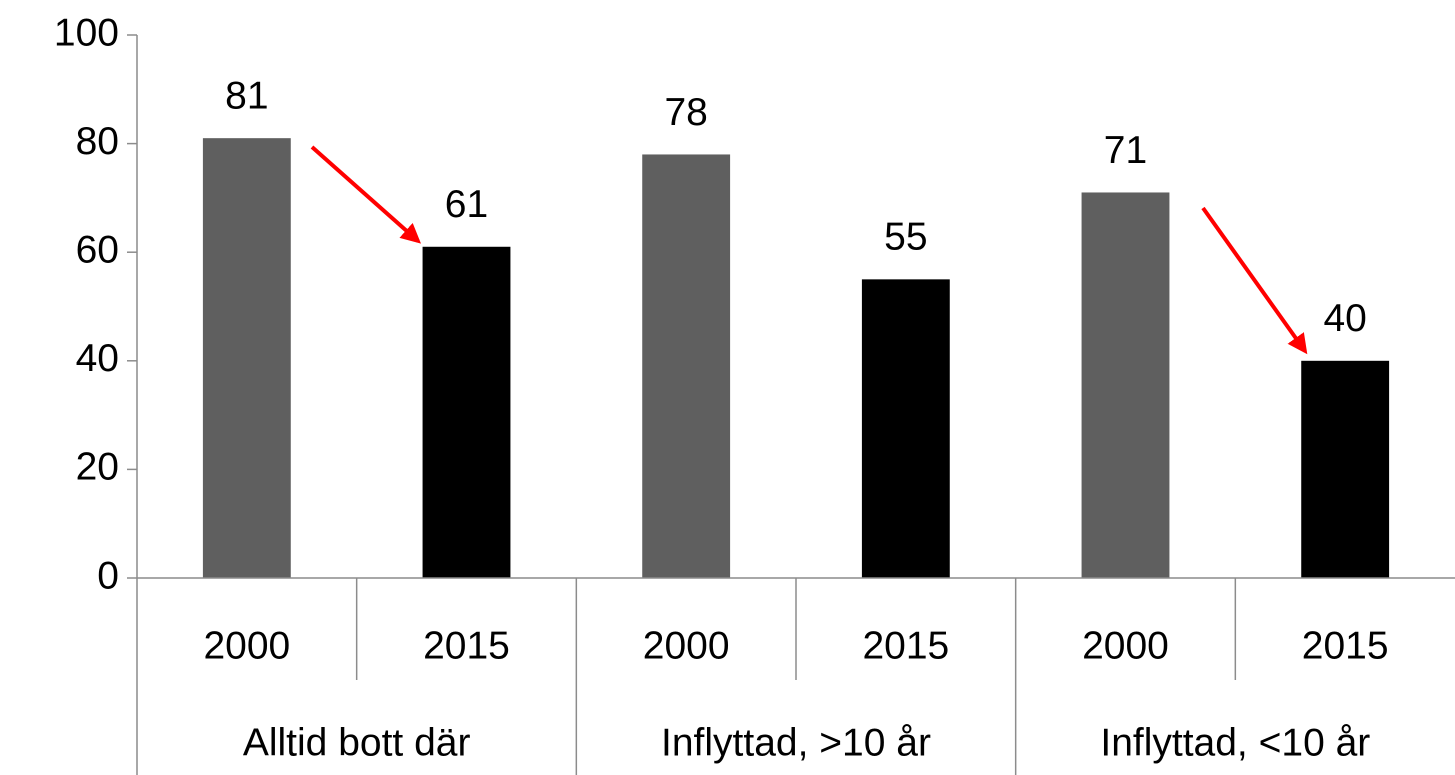  What do you see at coordinates (466, 204) in the screenshot?
I see `value-label: 61` at bounding box center [466, 204].